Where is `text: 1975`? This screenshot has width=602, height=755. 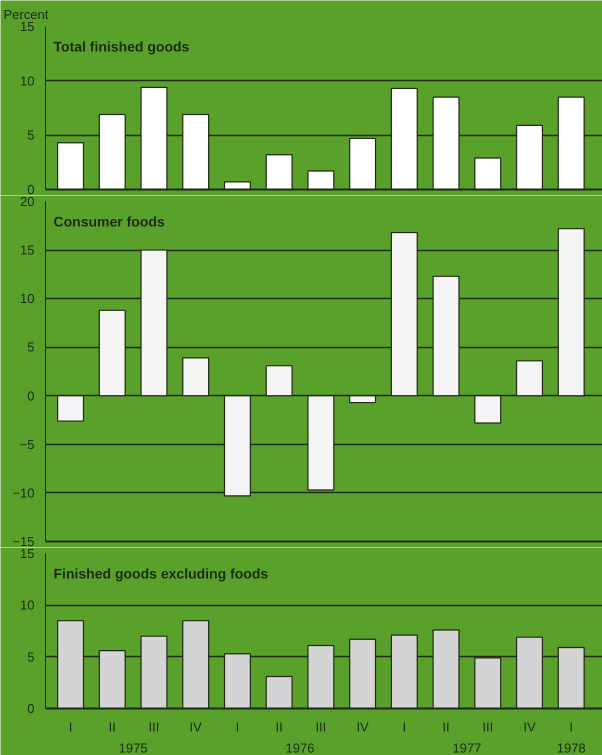 text: 1975 is located at coordinates (133, 747).